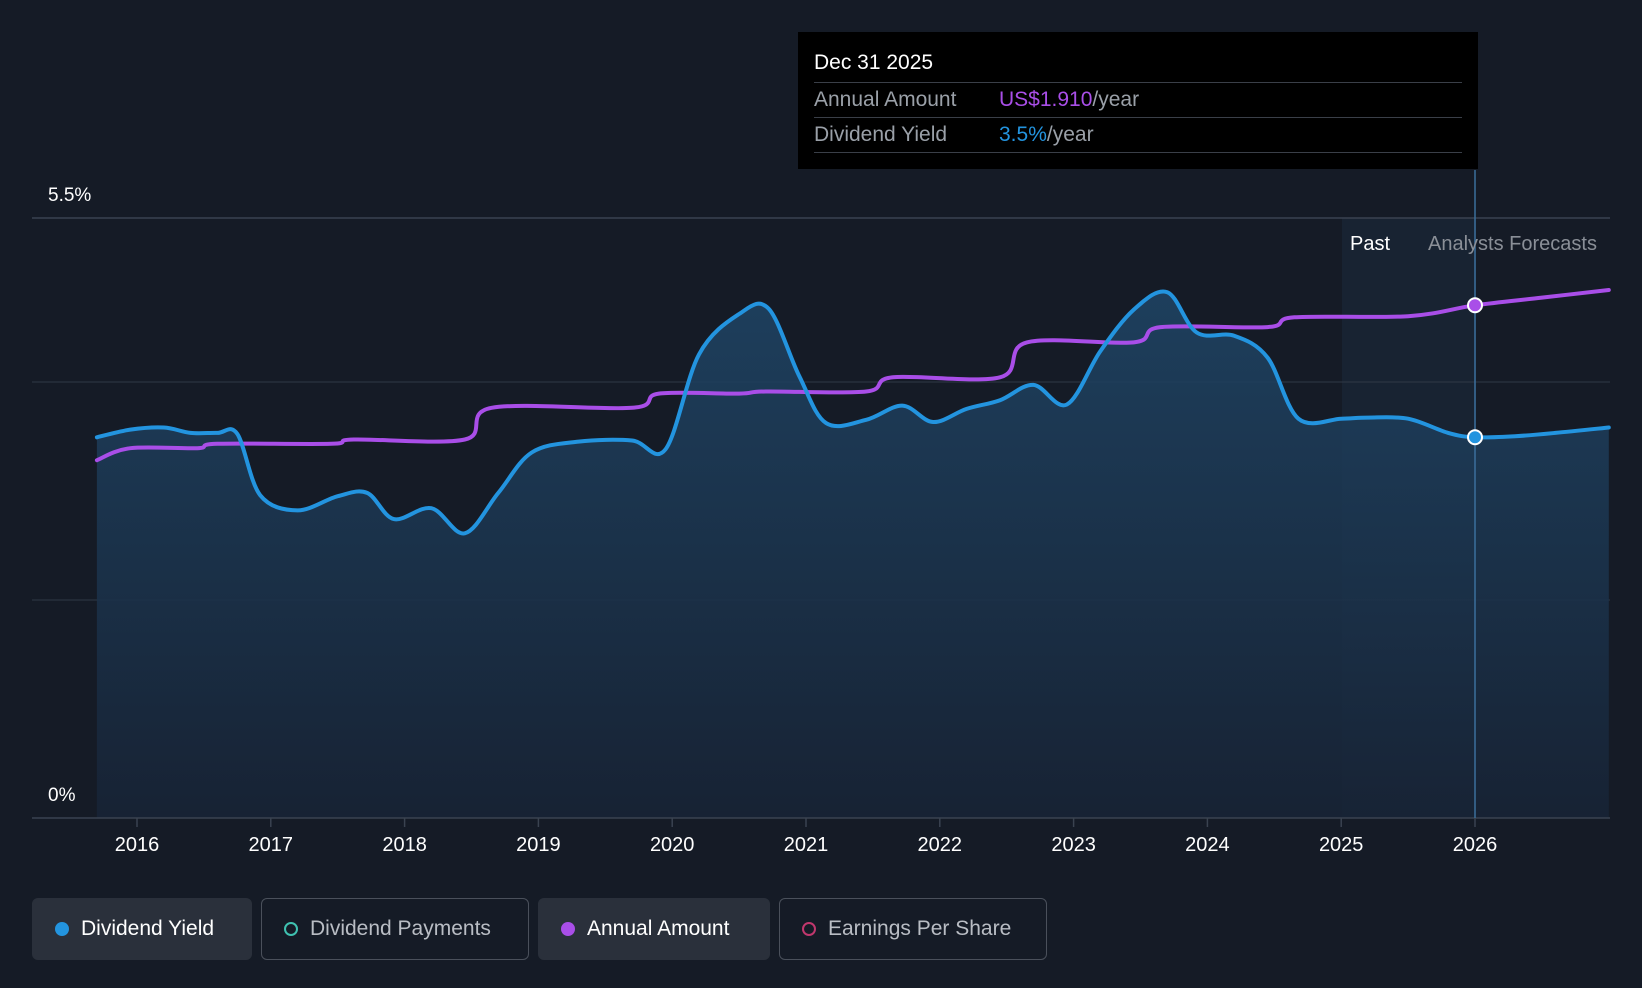  I want to click on tooltip-key: Dividend Yield, so click(881, 134).